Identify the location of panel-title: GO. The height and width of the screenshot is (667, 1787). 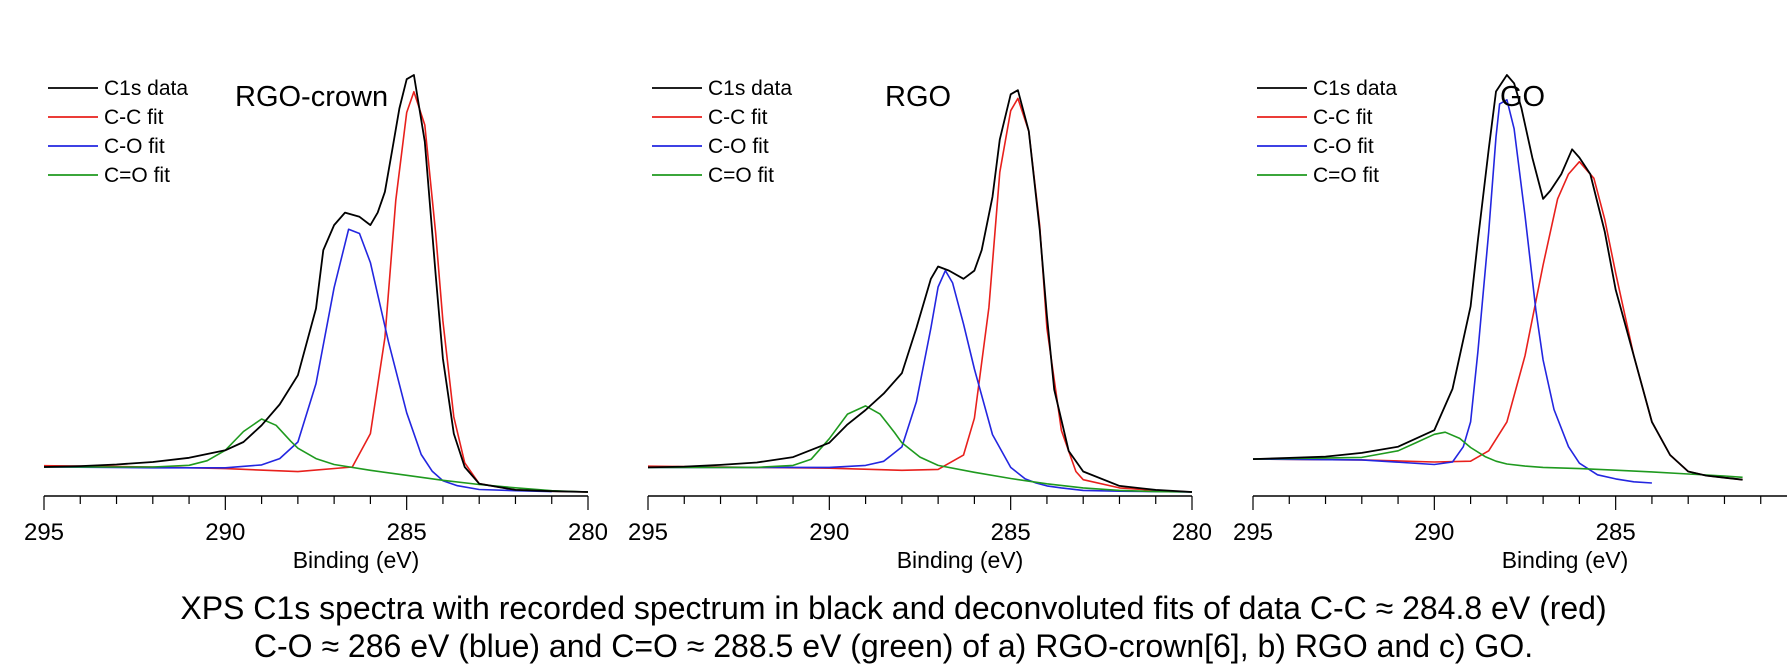
(1522, 97).